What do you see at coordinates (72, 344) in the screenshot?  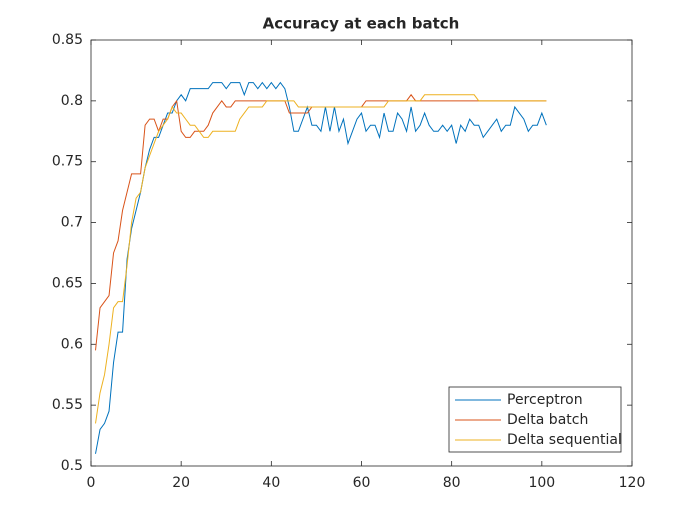 I see `y-tick-label: 0.6` at bounding box center [72, 344].